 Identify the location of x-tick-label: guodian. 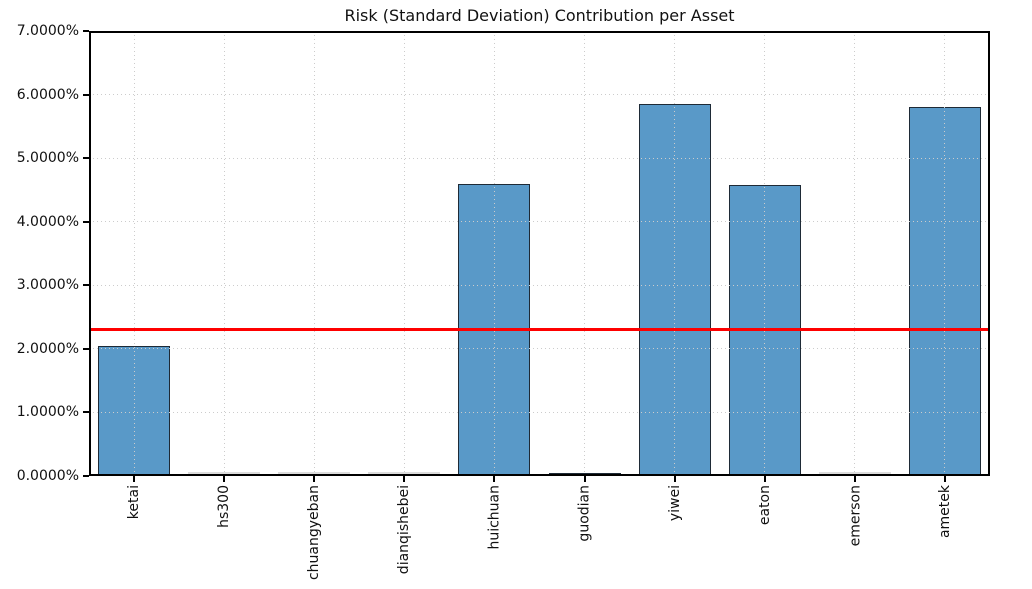
(584, 513).